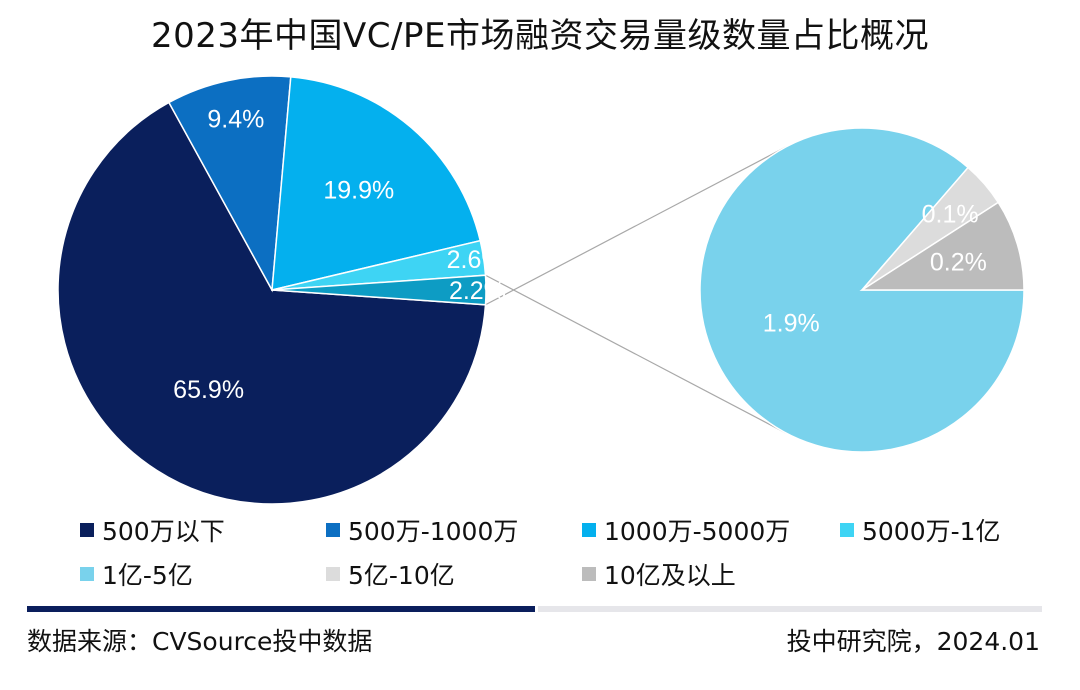 The height and width of the screenshot is (690, 1080). I want to click on legend-item: 500万以下, so click(203, 530).